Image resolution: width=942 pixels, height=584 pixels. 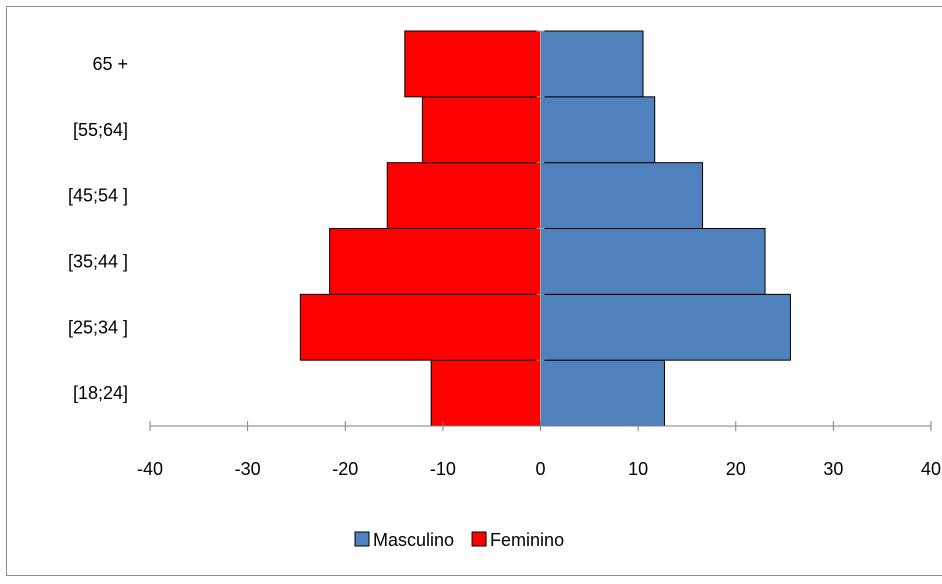 I want to click on x-tick-label: -10, so click(x=443, y=469).